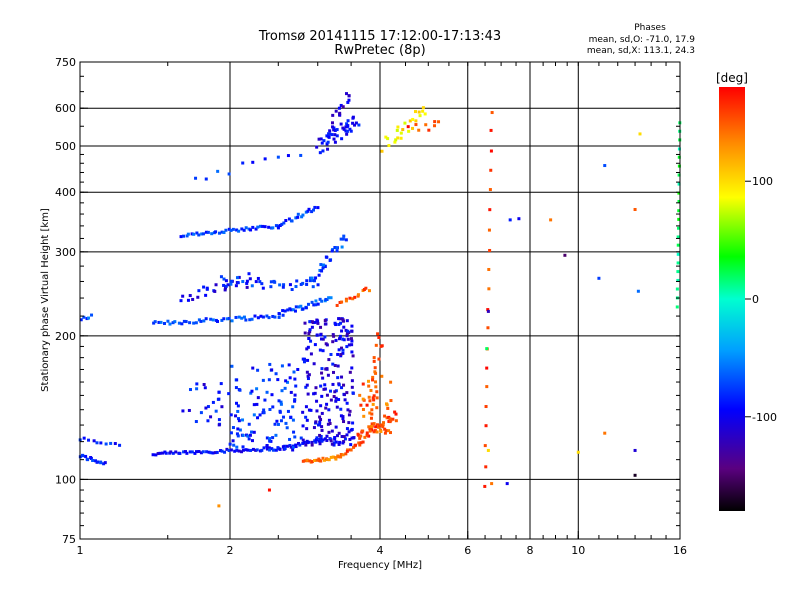 The width and height of the screenshot is (800, 600). Describe the element at coordinates (680, 550) in the screenshot. I see `x-tick-label: 16` at that location.